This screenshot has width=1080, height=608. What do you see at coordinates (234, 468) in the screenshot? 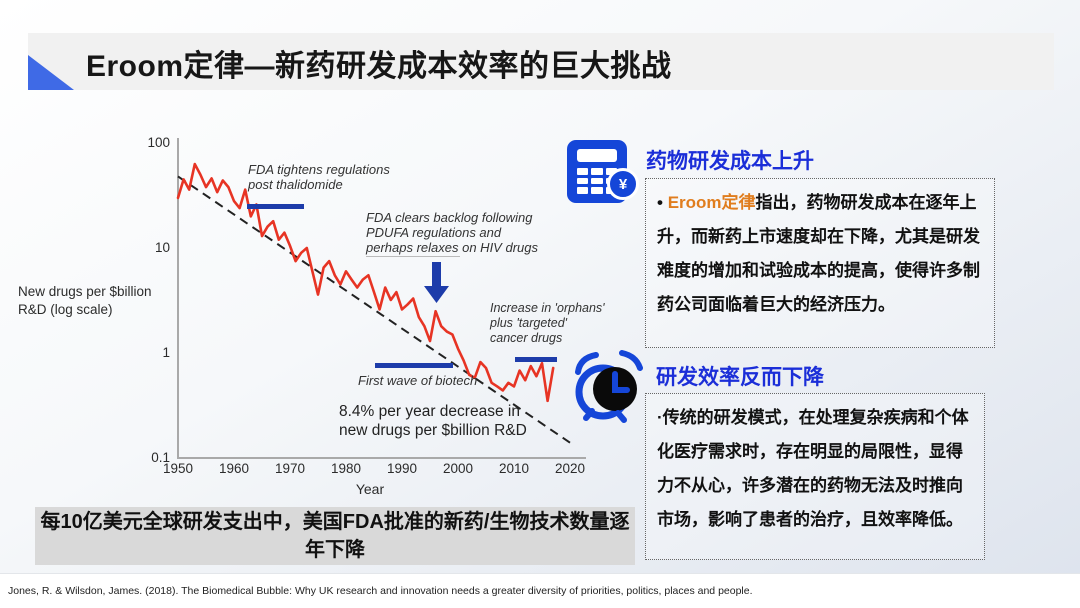
I see `x-axis-tick-label: 1960` at bounding box center [234, 468].